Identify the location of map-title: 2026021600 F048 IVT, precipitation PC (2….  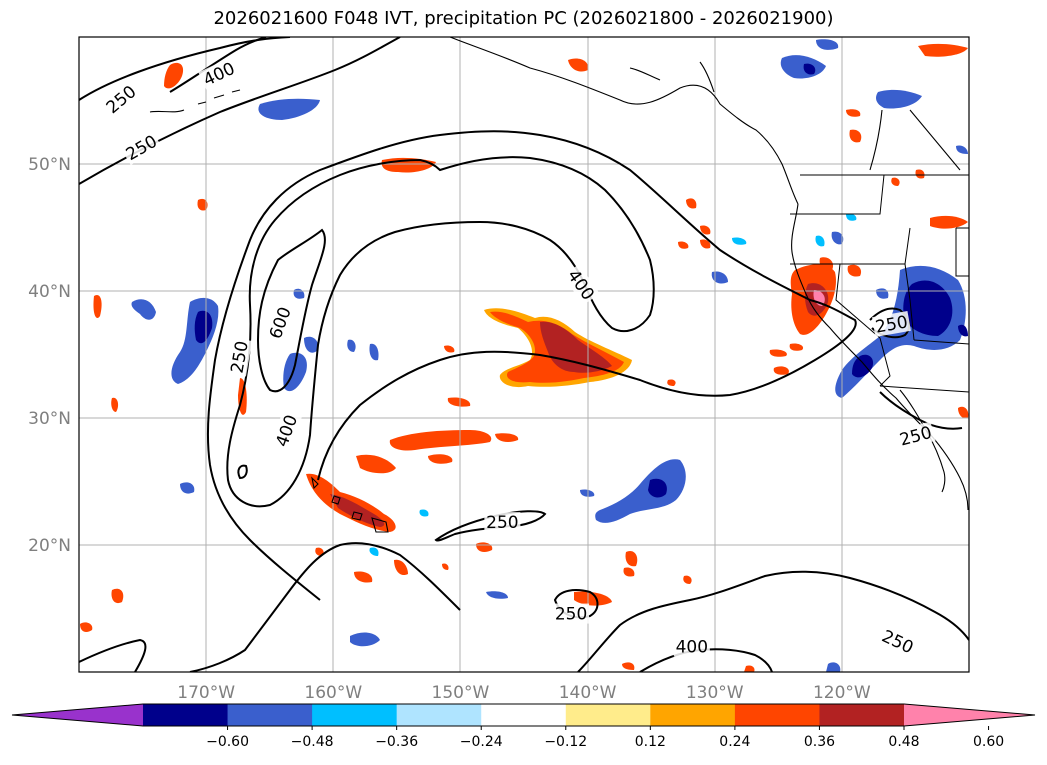
(523, 18).